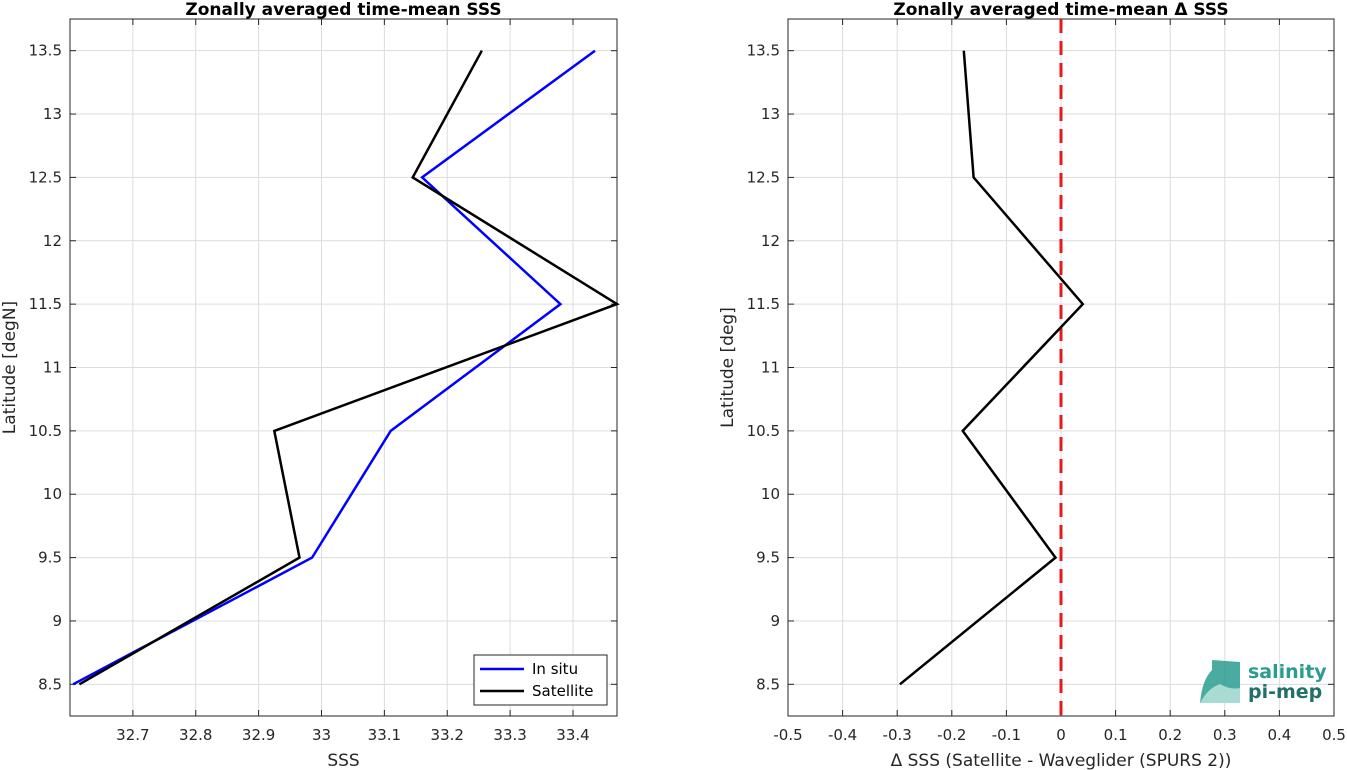 The height and width of the screenshot is (770, 1347). Describe the element at coordinates (509, 735) in the screenshot. I see `x-tick-label: 33.3` at that location.